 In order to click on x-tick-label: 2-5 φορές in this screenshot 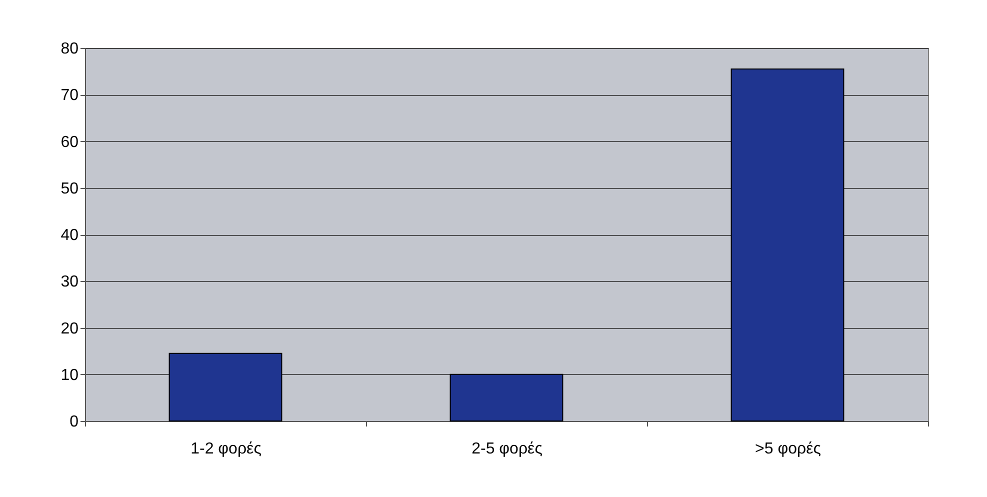, I will do `click(507, 449)`.